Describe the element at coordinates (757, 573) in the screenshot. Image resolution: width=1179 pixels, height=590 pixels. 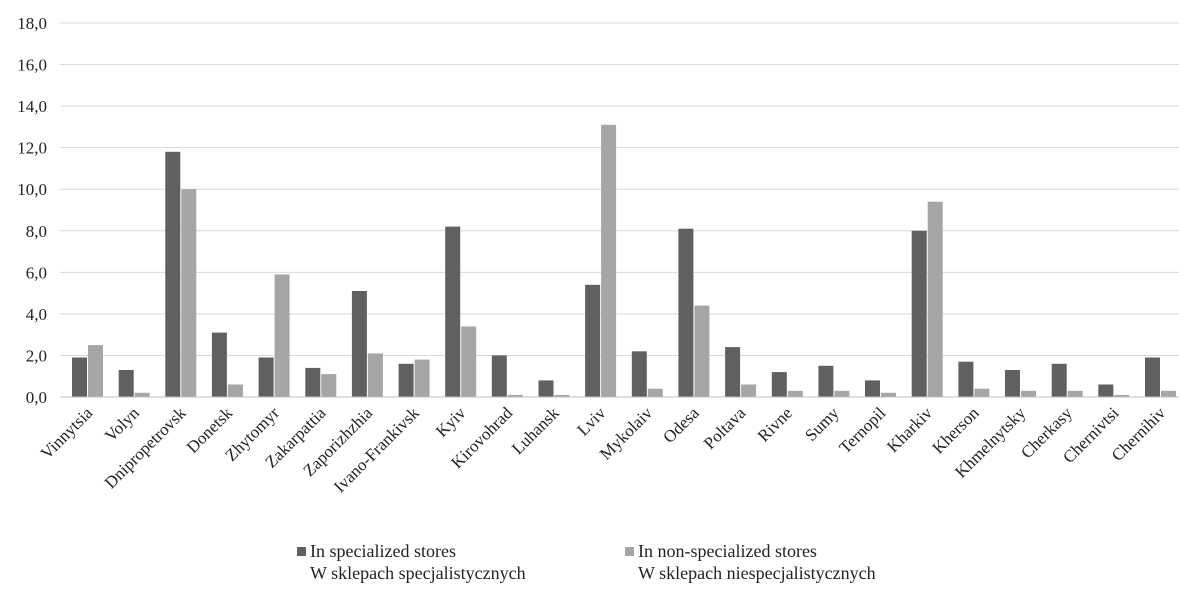
I see `legend-label-secondary: W sklepach niespecjalistycznych` at that location.